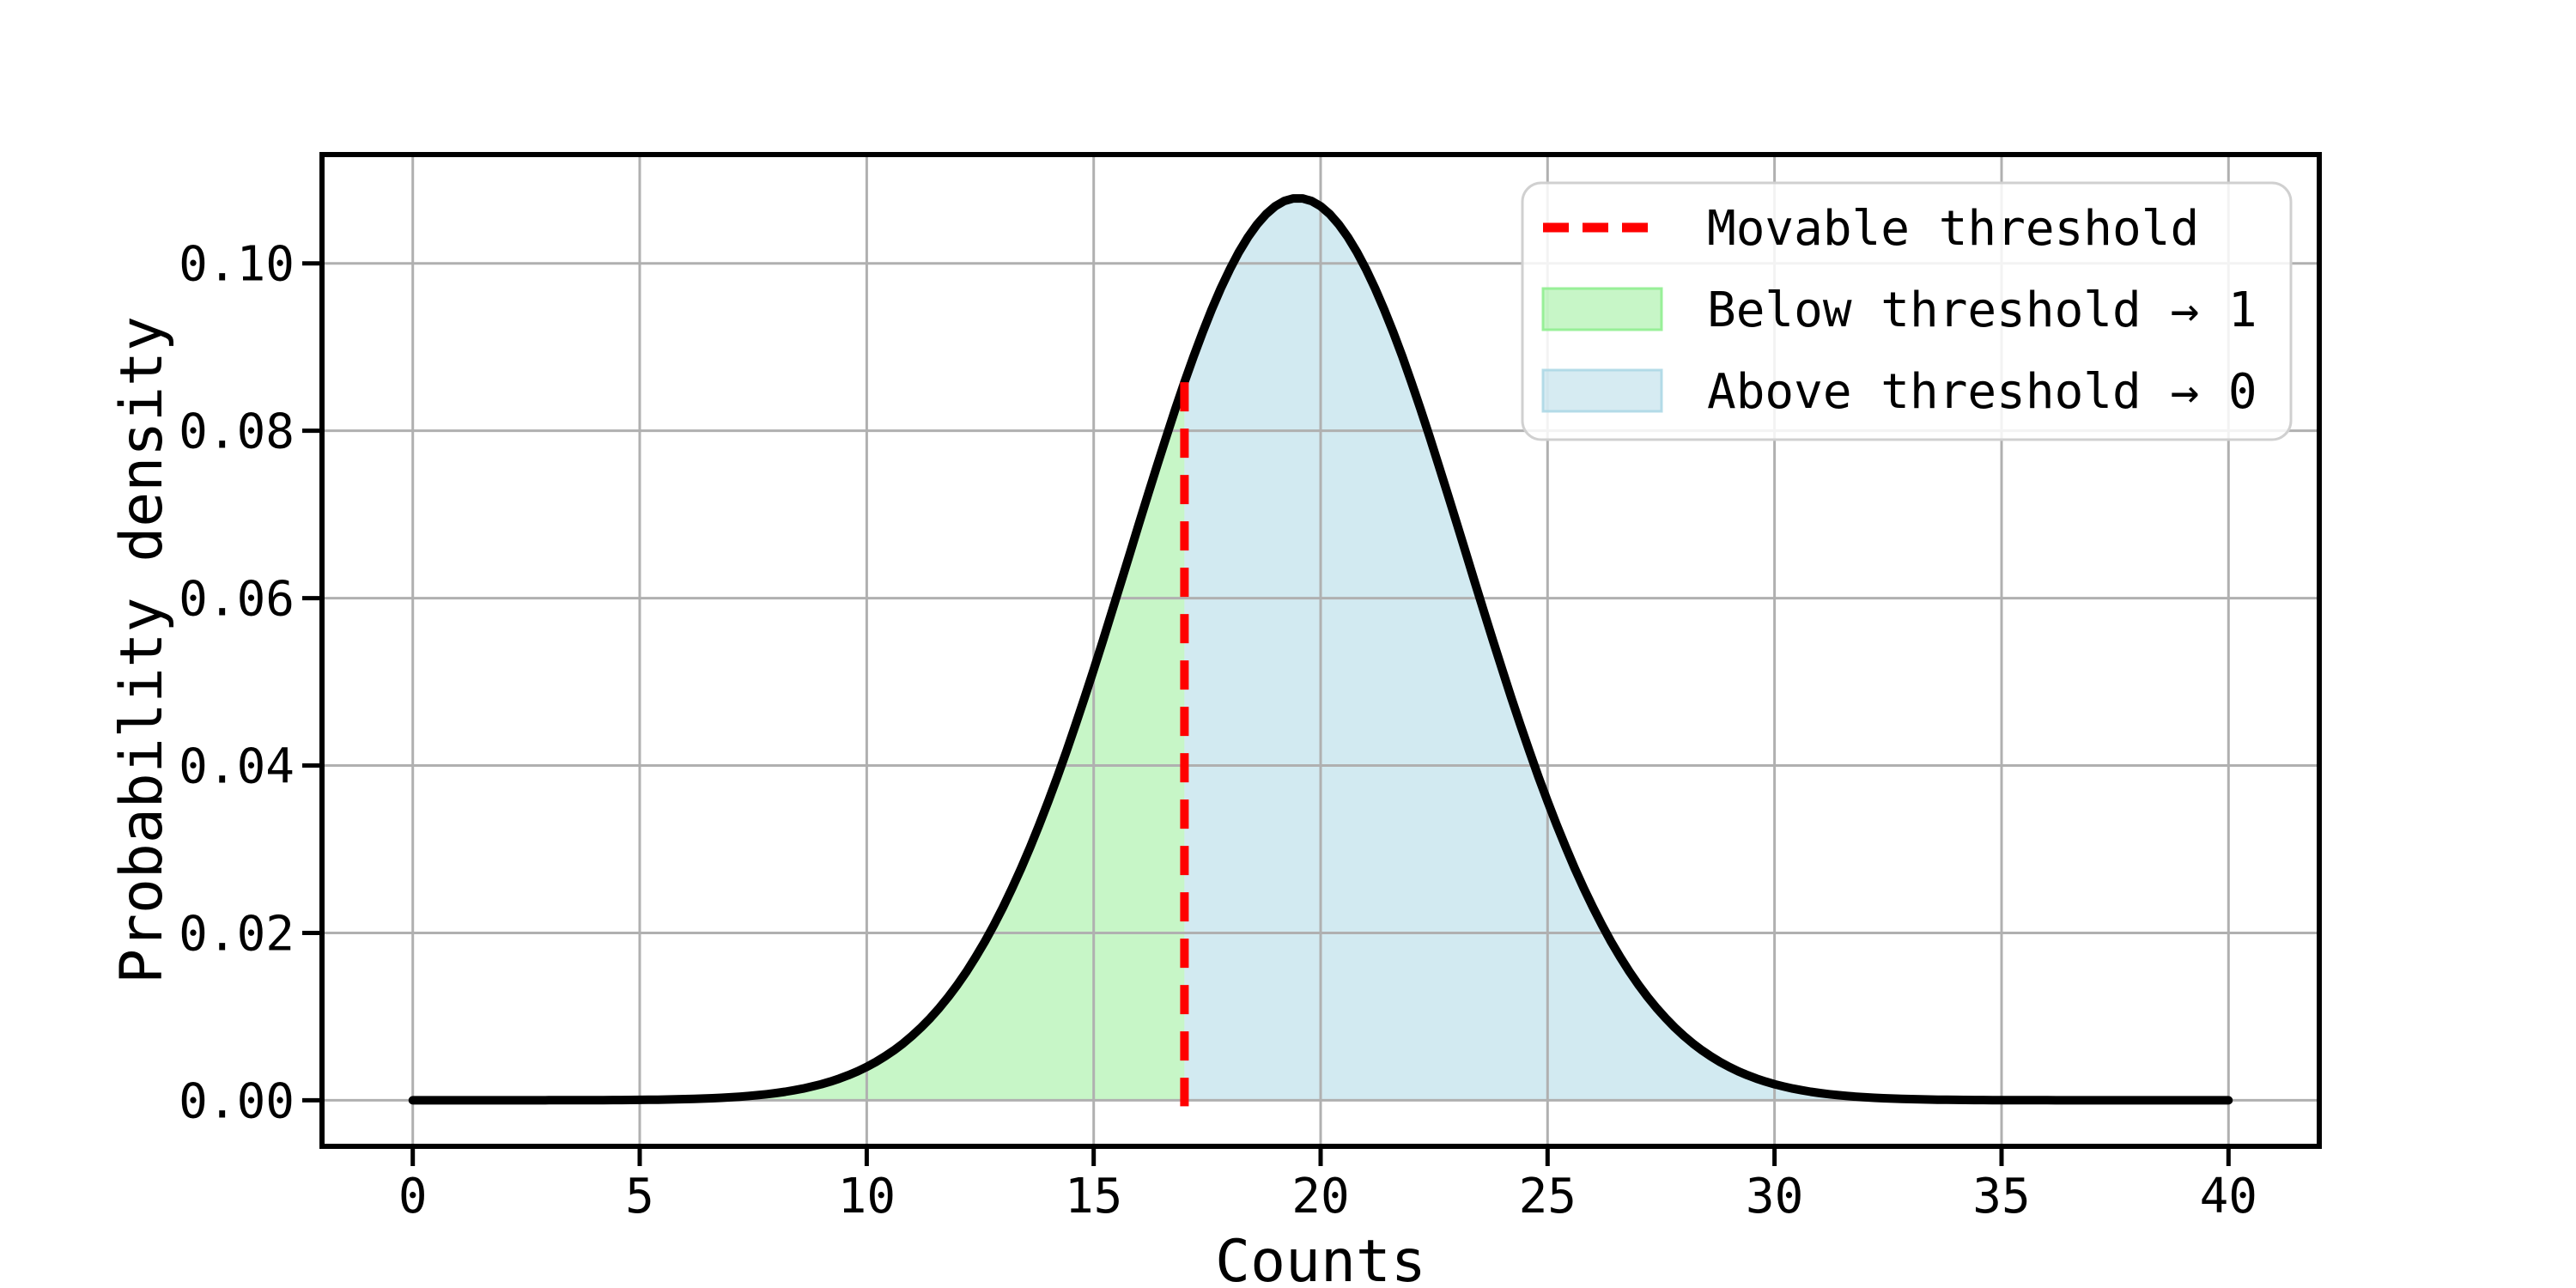 This screenshot has height=1288, width=2576. I want to click on x-axis-label: Counts, so click(1320, 1258).